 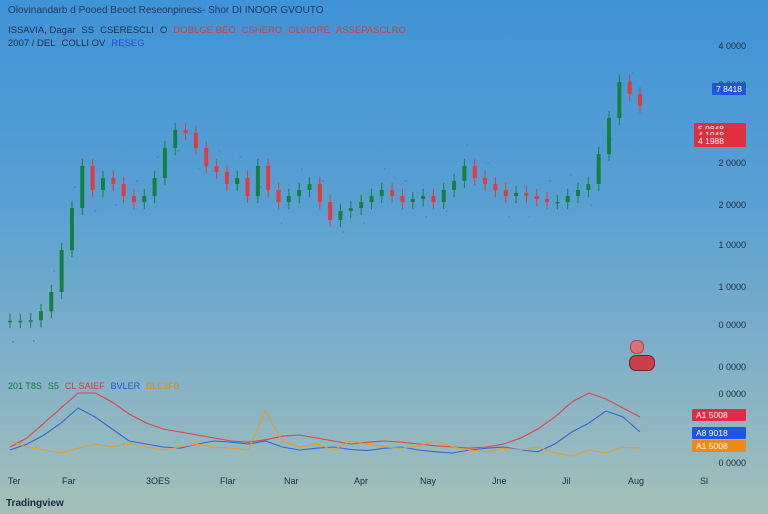 What do you see at coordinates (499, 481) in the screenshot?
I see `time-axis-label: Jne` at bounding box center [499, 481].